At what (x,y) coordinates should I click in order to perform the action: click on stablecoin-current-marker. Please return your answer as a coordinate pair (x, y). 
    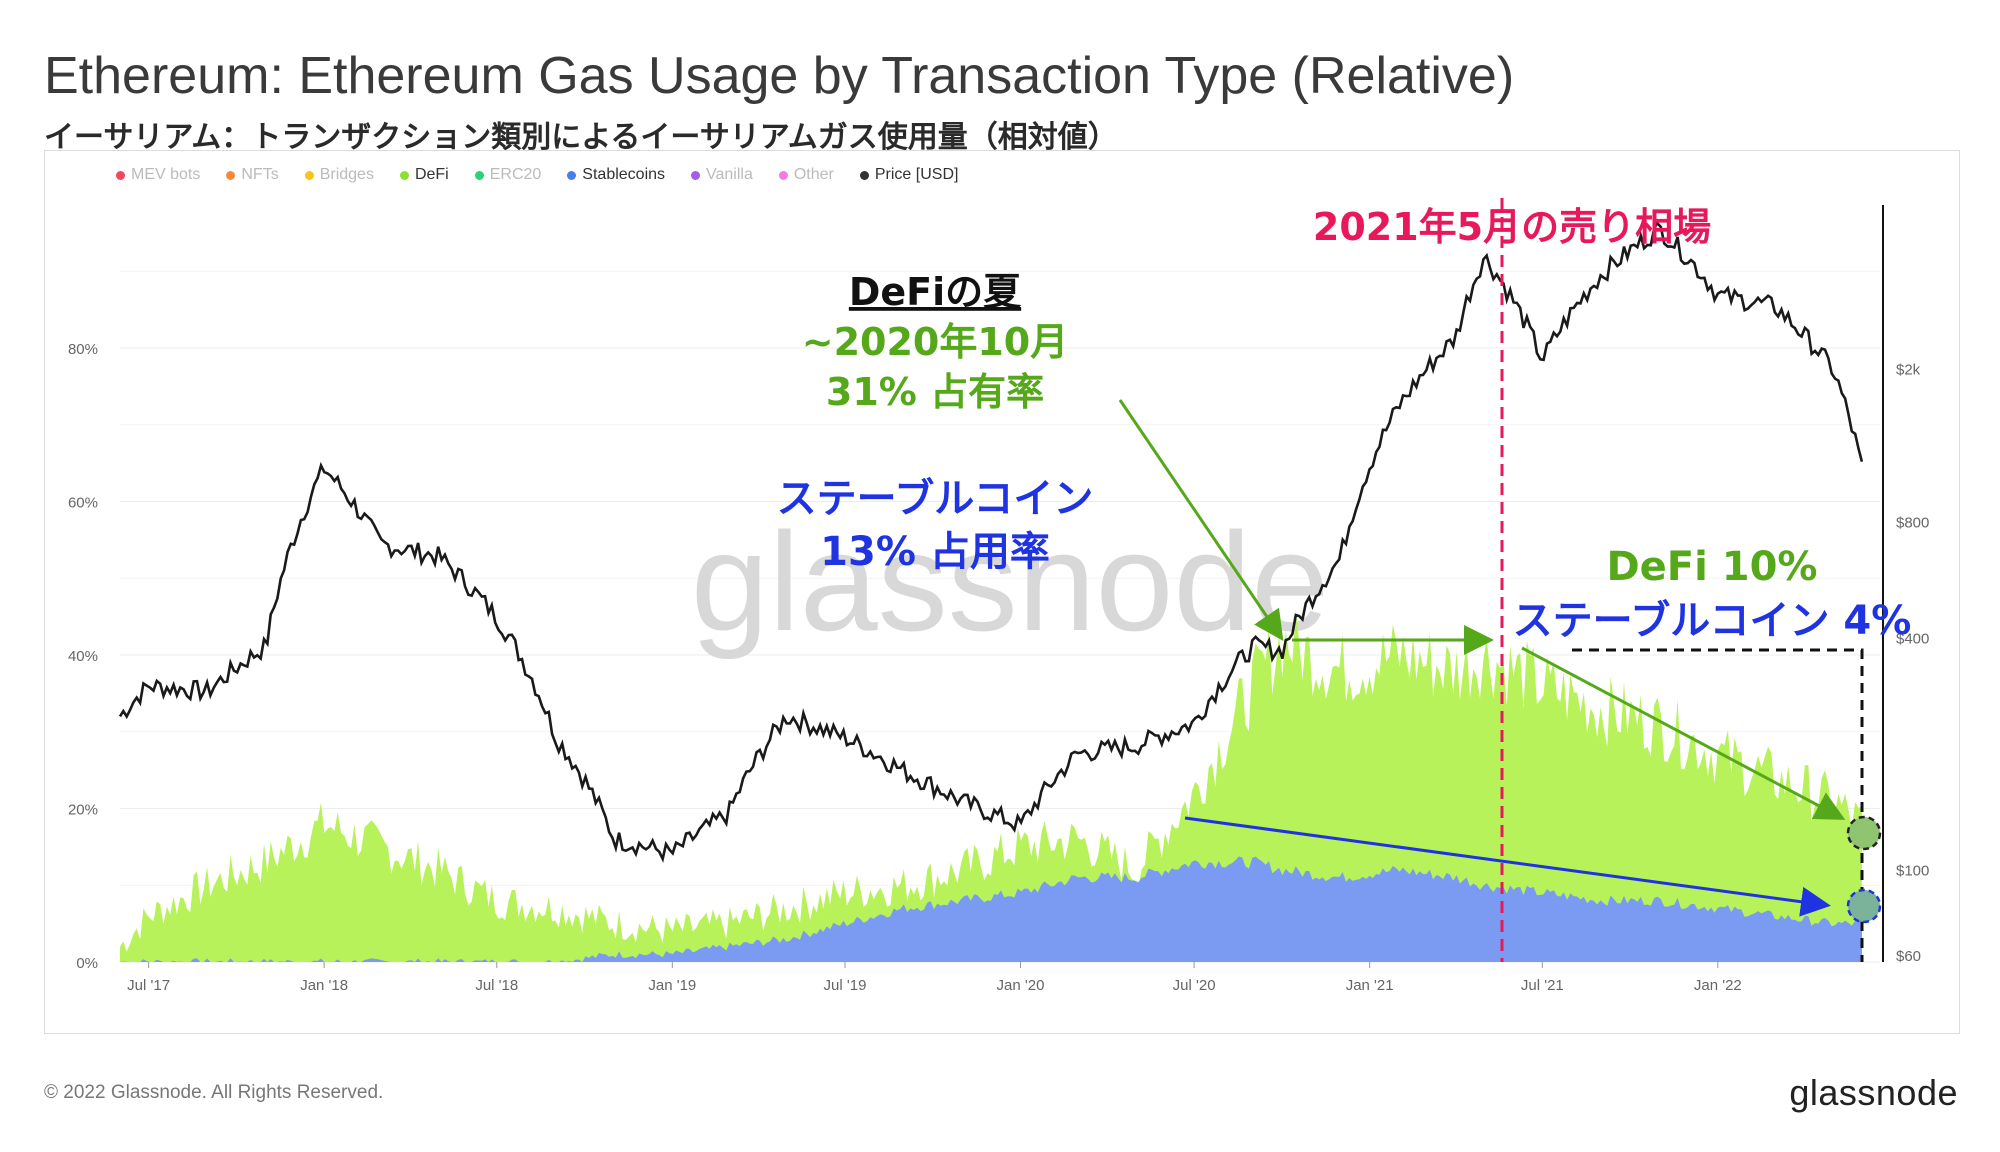
    Looking at the image, I should click on (1864, 906).